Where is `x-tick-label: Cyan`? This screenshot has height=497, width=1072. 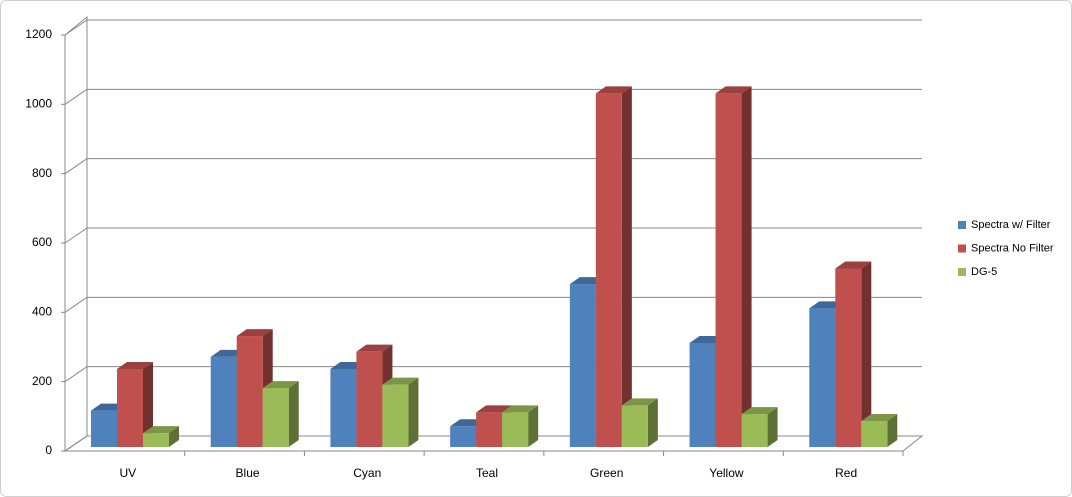 x-tick-label: Cyan is located at coordinates (367, 473).